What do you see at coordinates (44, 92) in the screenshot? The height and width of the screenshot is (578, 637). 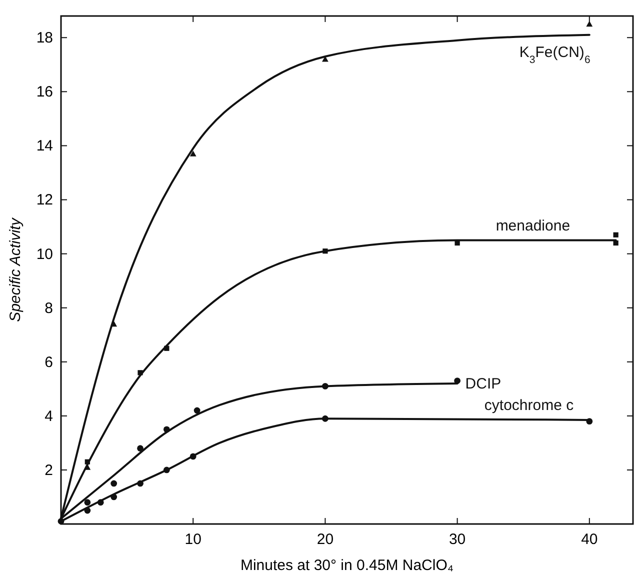 I see `y-tick-label: 16` at bounding box center [44, 92].